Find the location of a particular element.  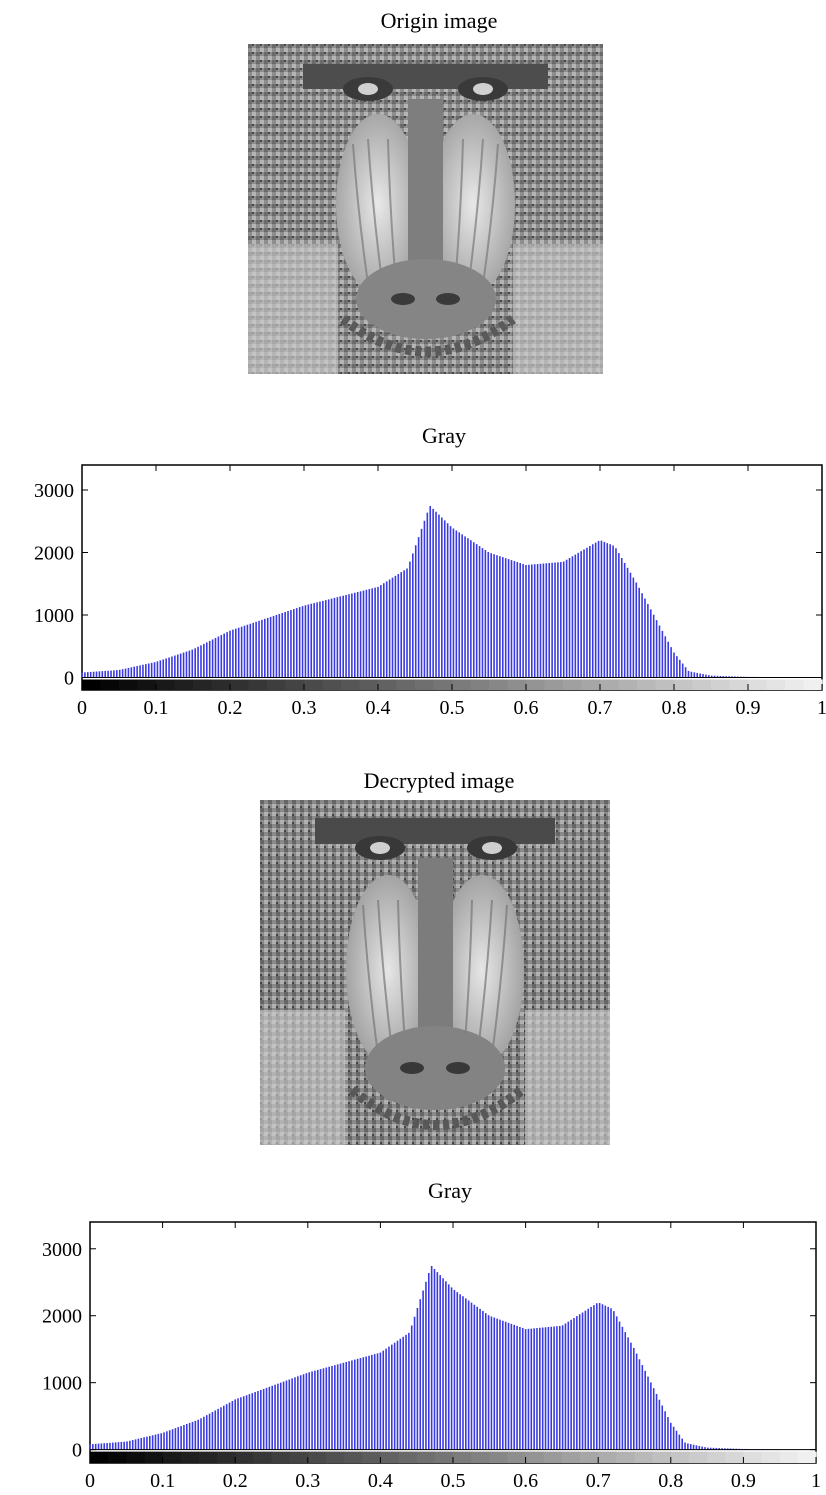

x-tick-label: 0.1 is located at coordinates (156, 708).